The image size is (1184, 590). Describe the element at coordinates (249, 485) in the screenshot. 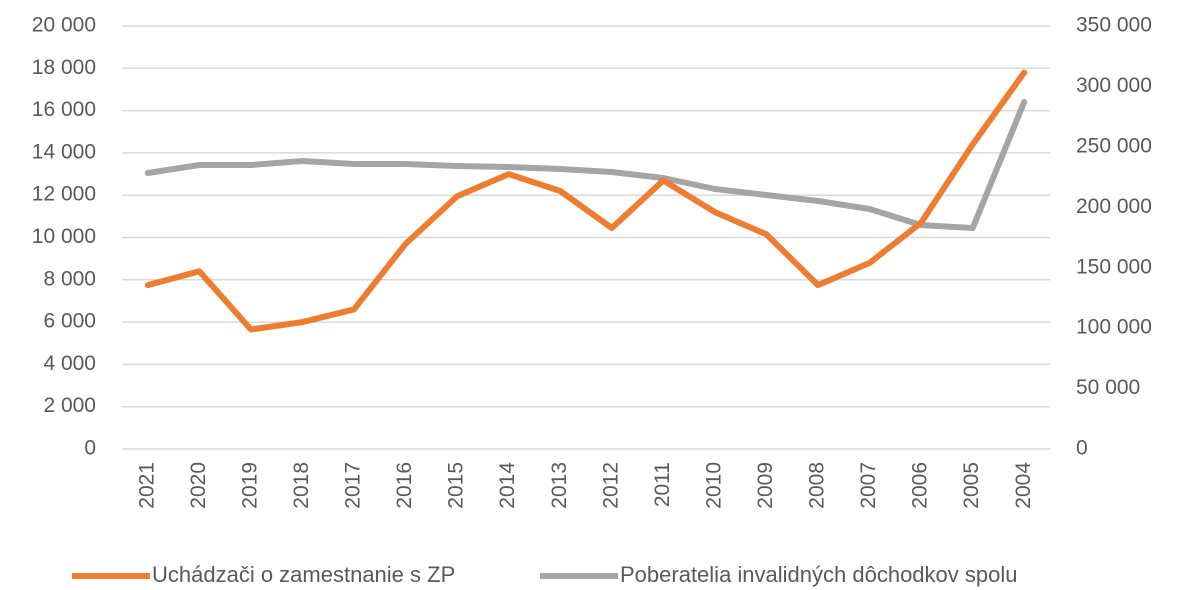

I see `x-tick-label: 2019` at that location.